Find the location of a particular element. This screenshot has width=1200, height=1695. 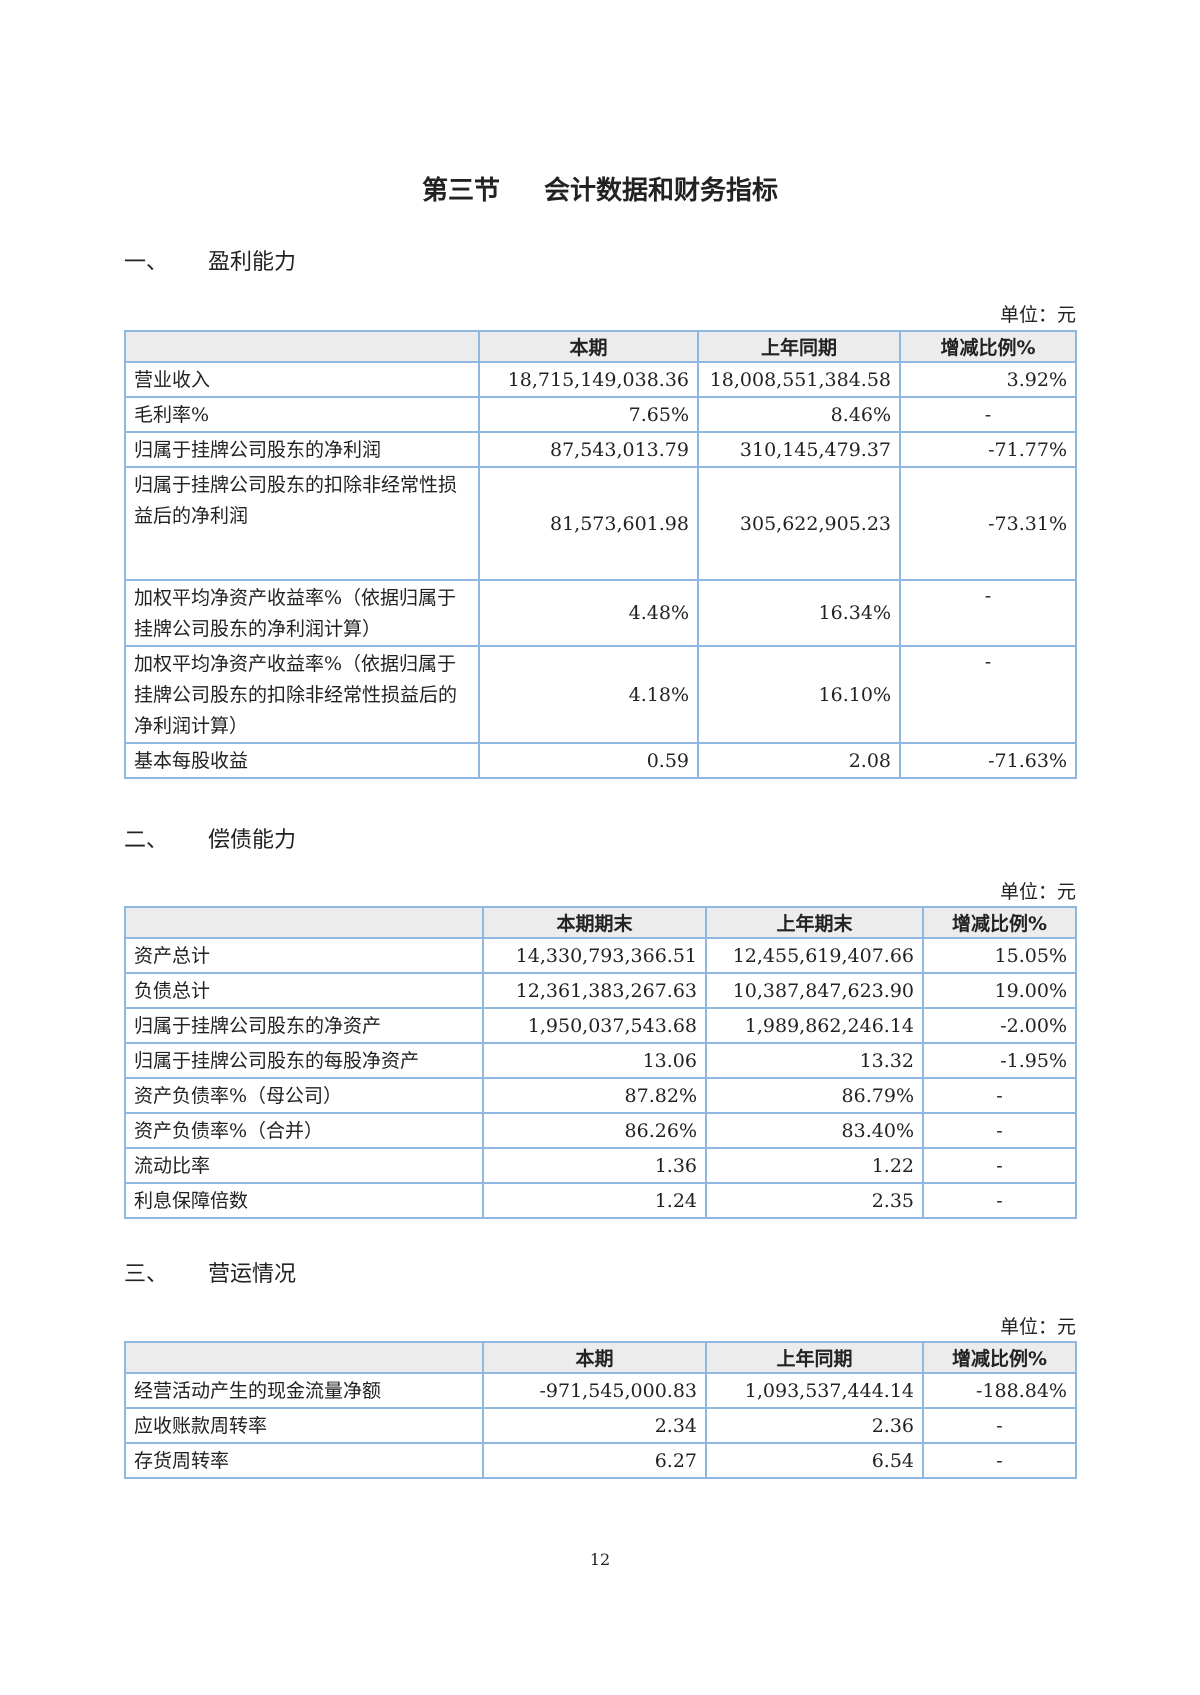

table-row: 基本每股收益 0.59 2.08 -71.63% is located at coordinates (600, 760).